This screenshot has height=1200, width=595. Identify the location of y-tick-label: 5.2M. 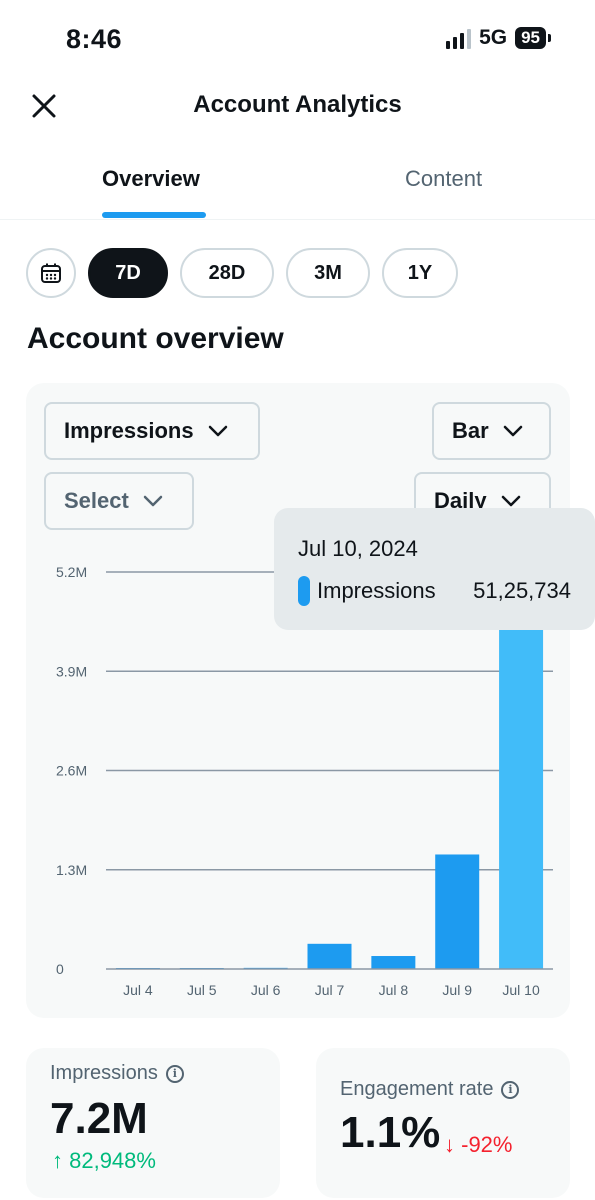
(71, 572).